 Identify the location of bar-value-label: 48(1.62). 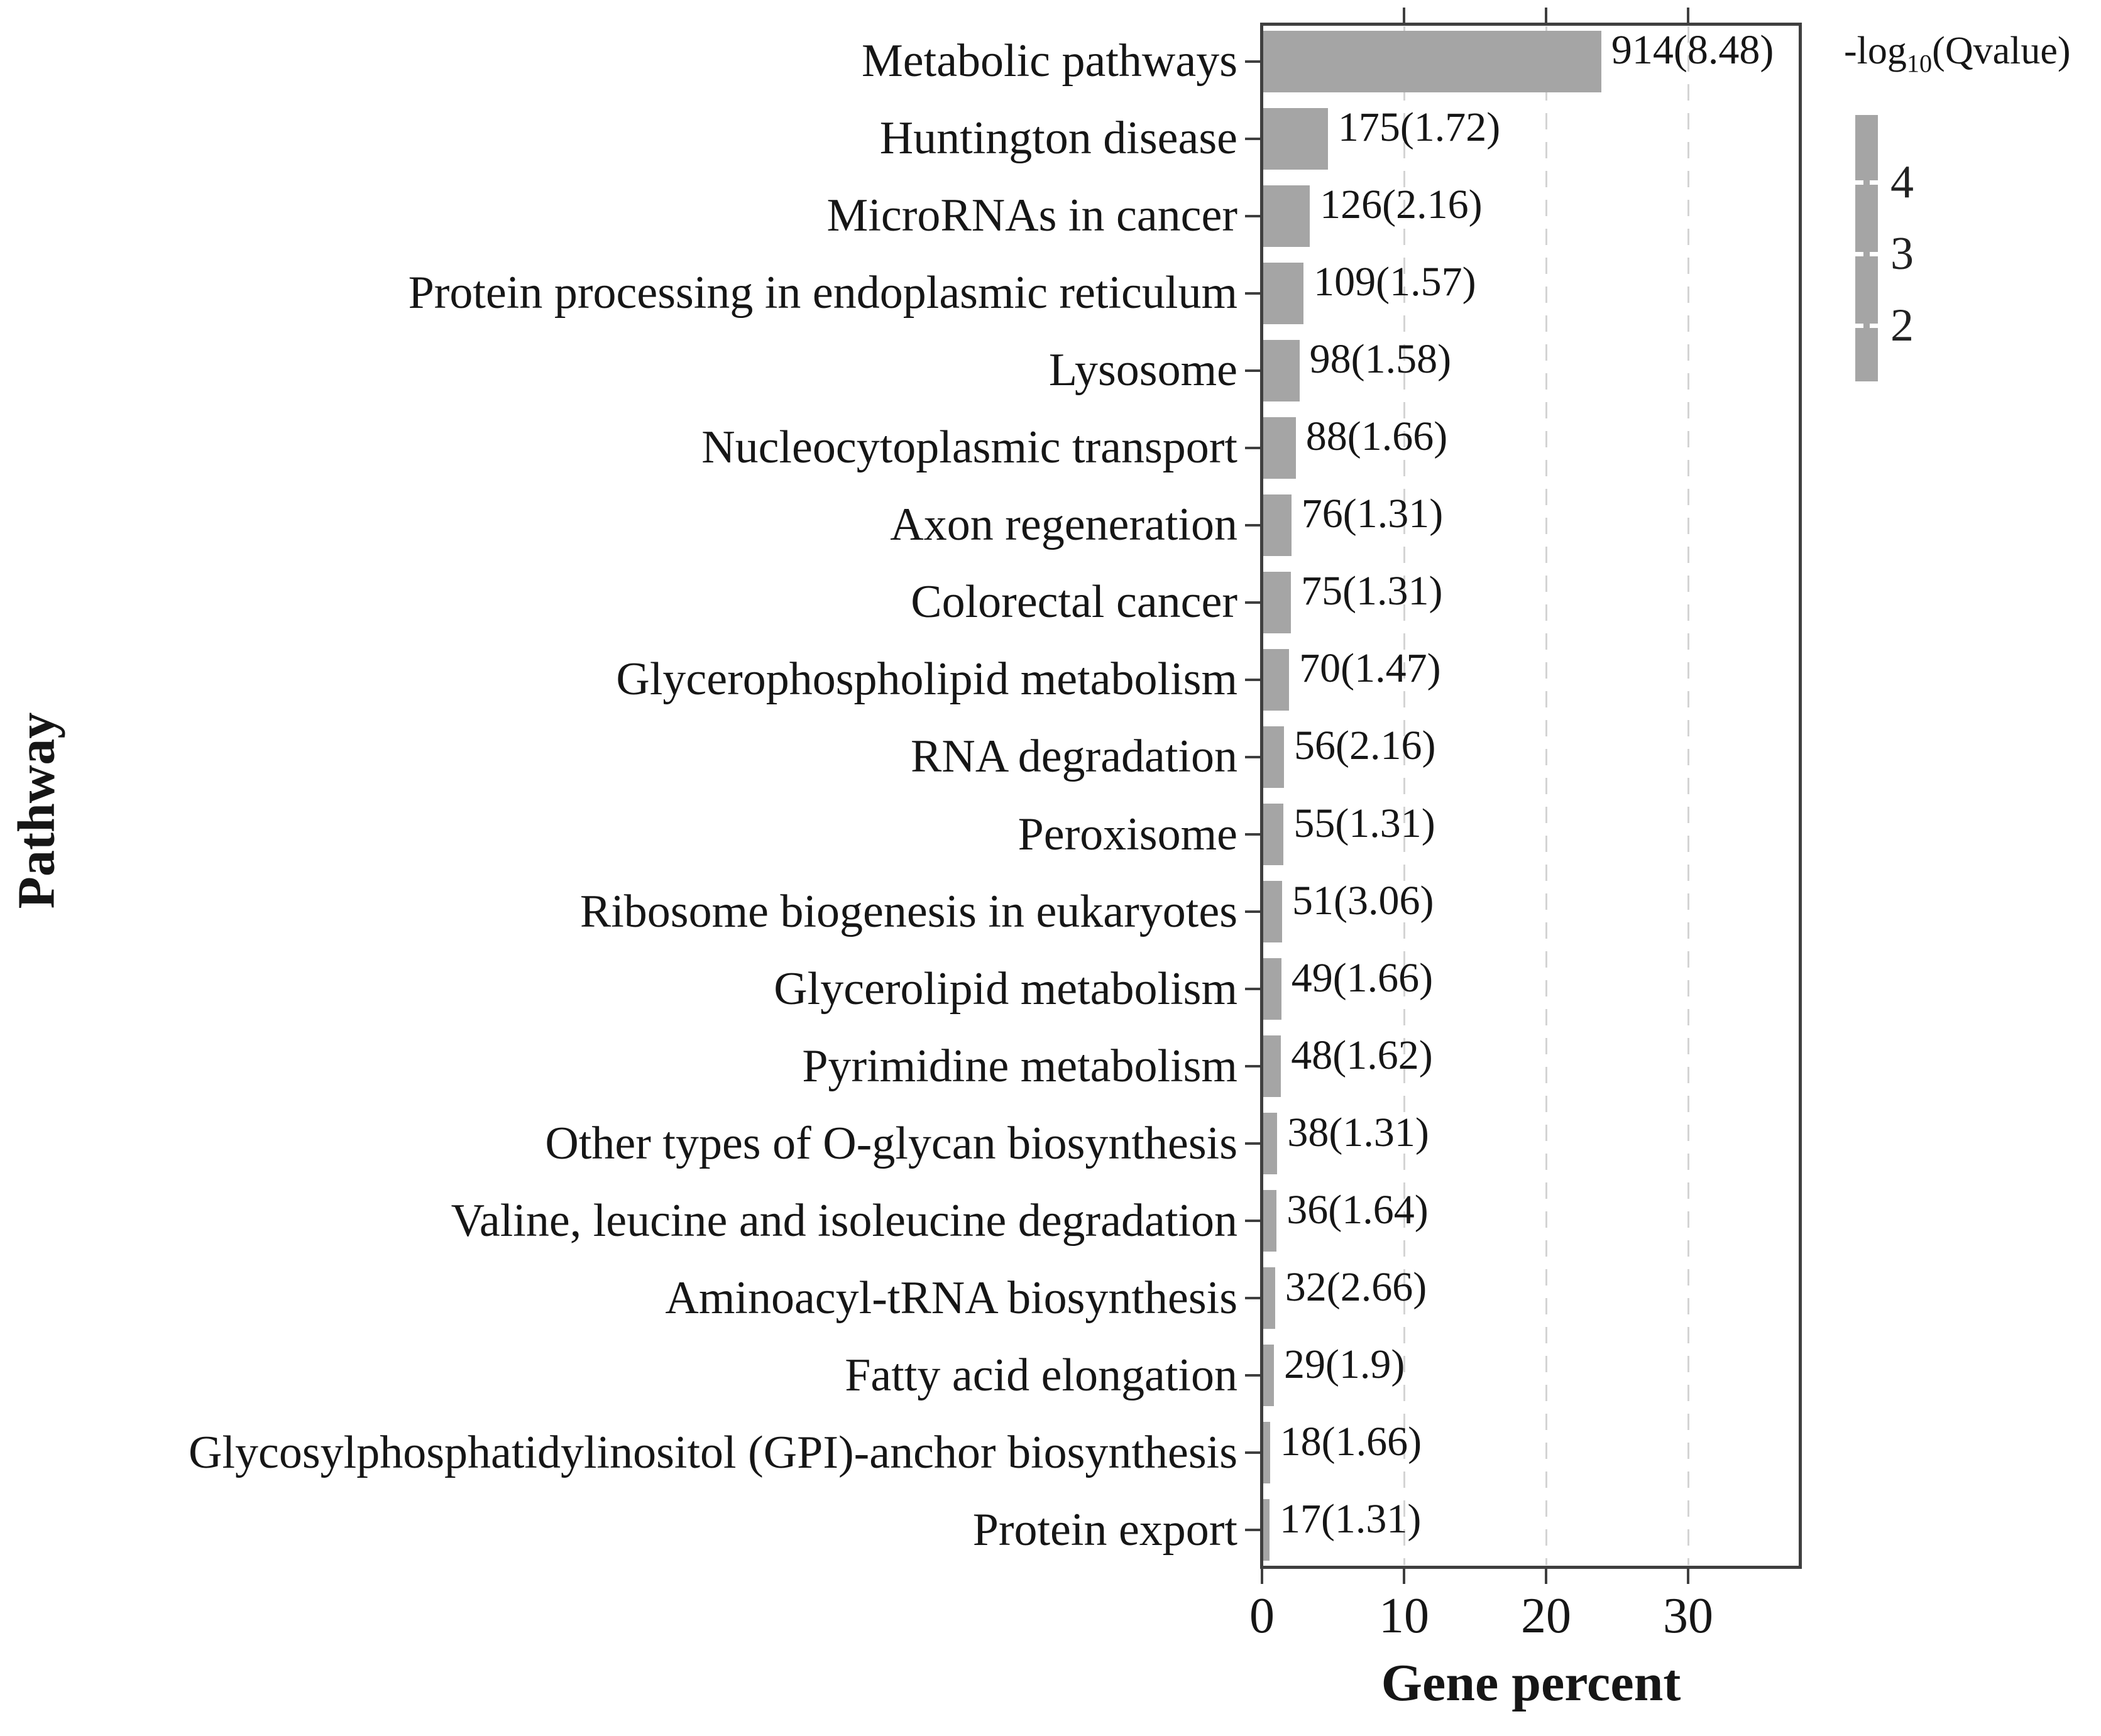
(1362, 1055).